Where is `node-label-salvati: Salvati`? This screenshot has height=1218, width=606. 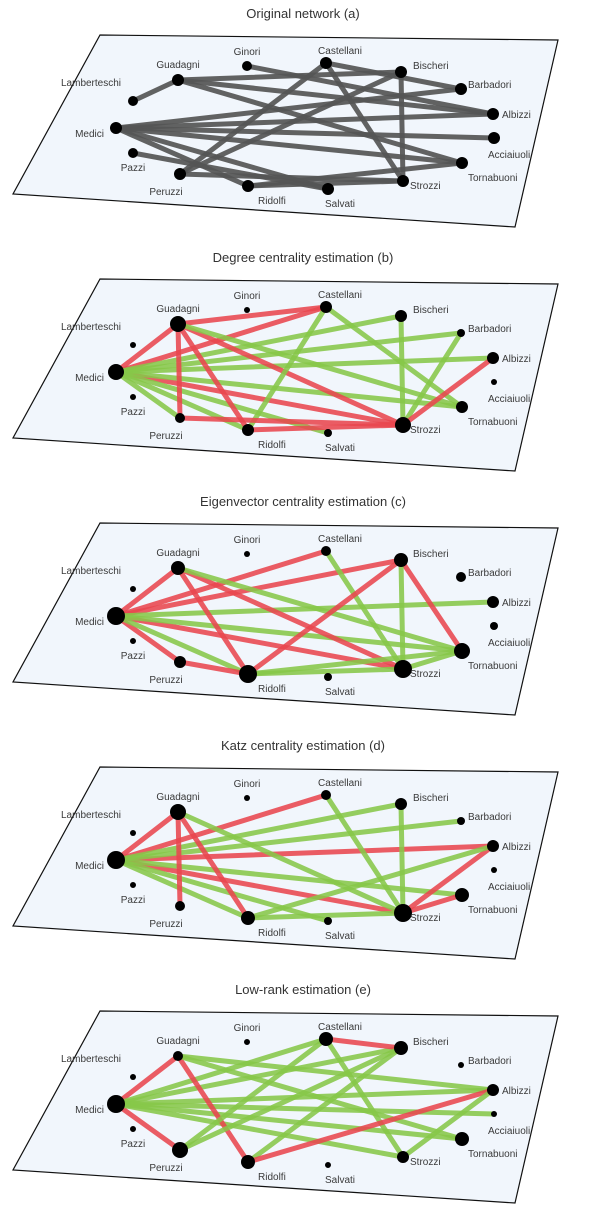 node-label-salvati: Salvati is located at coordinates (340, 448).